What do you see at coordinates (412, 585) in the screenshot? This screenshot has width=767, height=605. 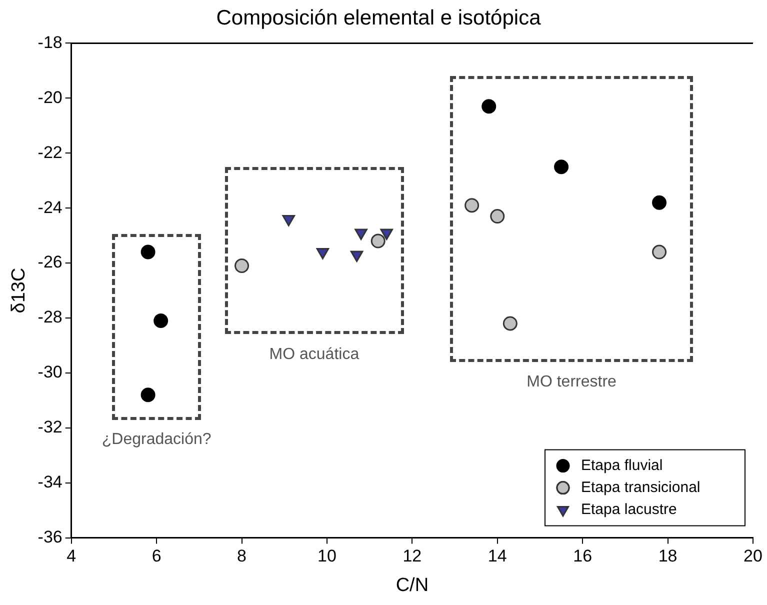 I see `x-axis-title: C/N` at bounding box center [412, 585].